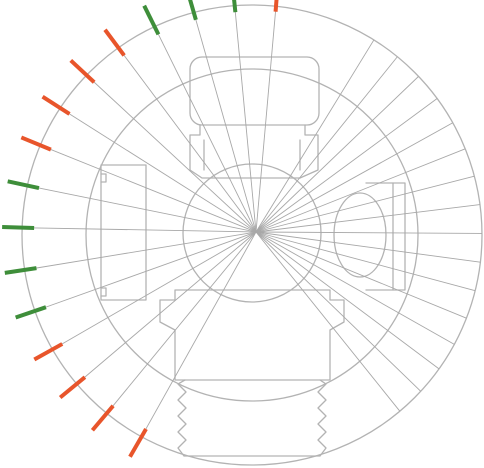 This screenshot has height=468, width=484. I want to click on neck-inner, so click(252, 155).